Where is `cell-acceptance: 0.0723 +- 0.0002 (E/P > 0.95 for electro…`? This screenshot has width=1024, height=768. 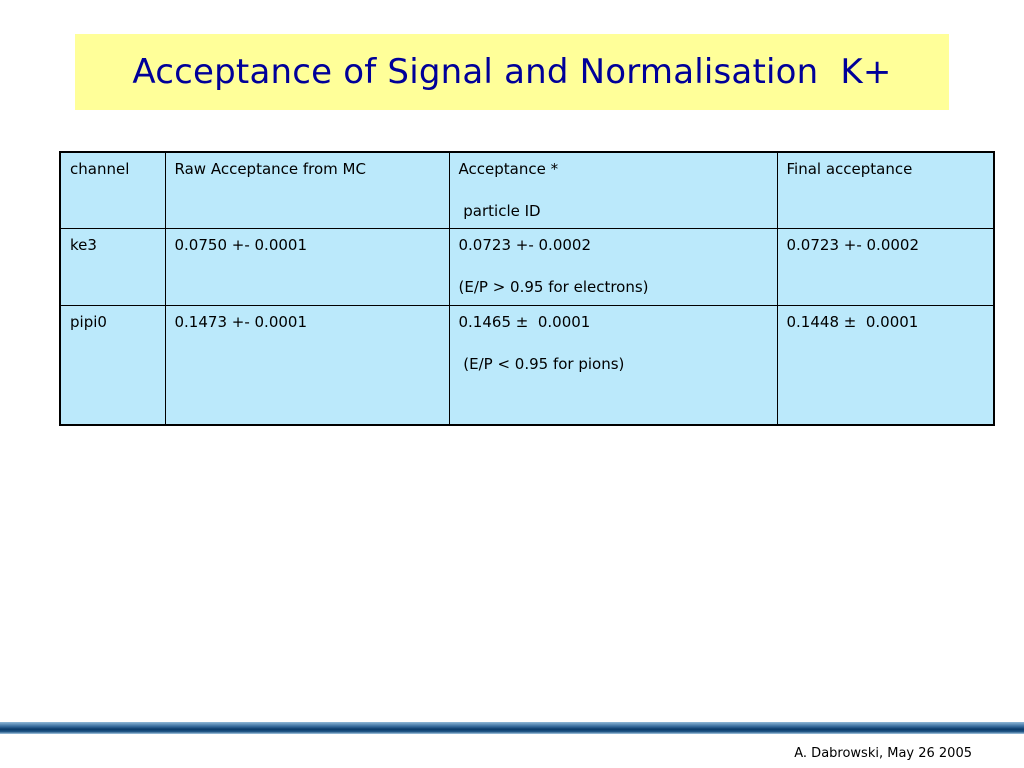
cell-acceptance: 0.0723 +- 0.0002 (E/P > 0.95 for electro… is located at coordinates (613, 266).